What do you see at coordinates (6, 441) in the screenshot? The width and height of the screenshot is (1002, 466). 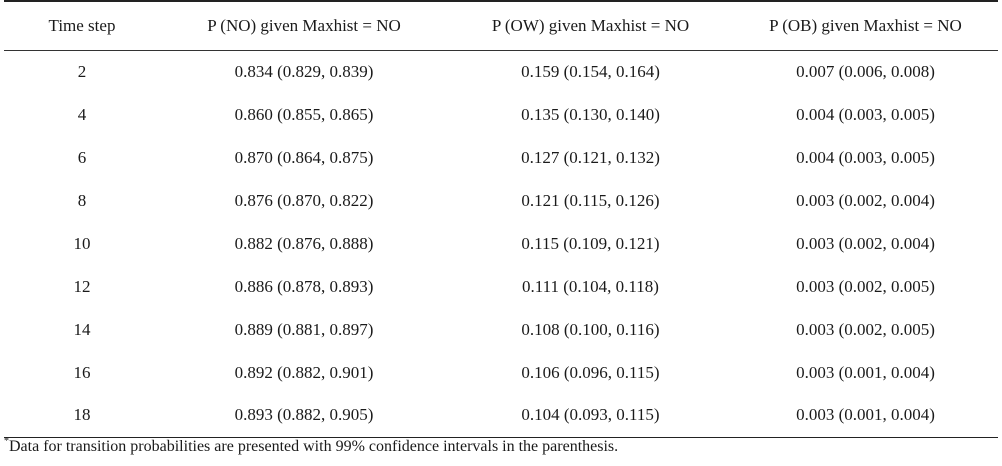 I see `footnote-marker: *` at bounding box center [6, 441].